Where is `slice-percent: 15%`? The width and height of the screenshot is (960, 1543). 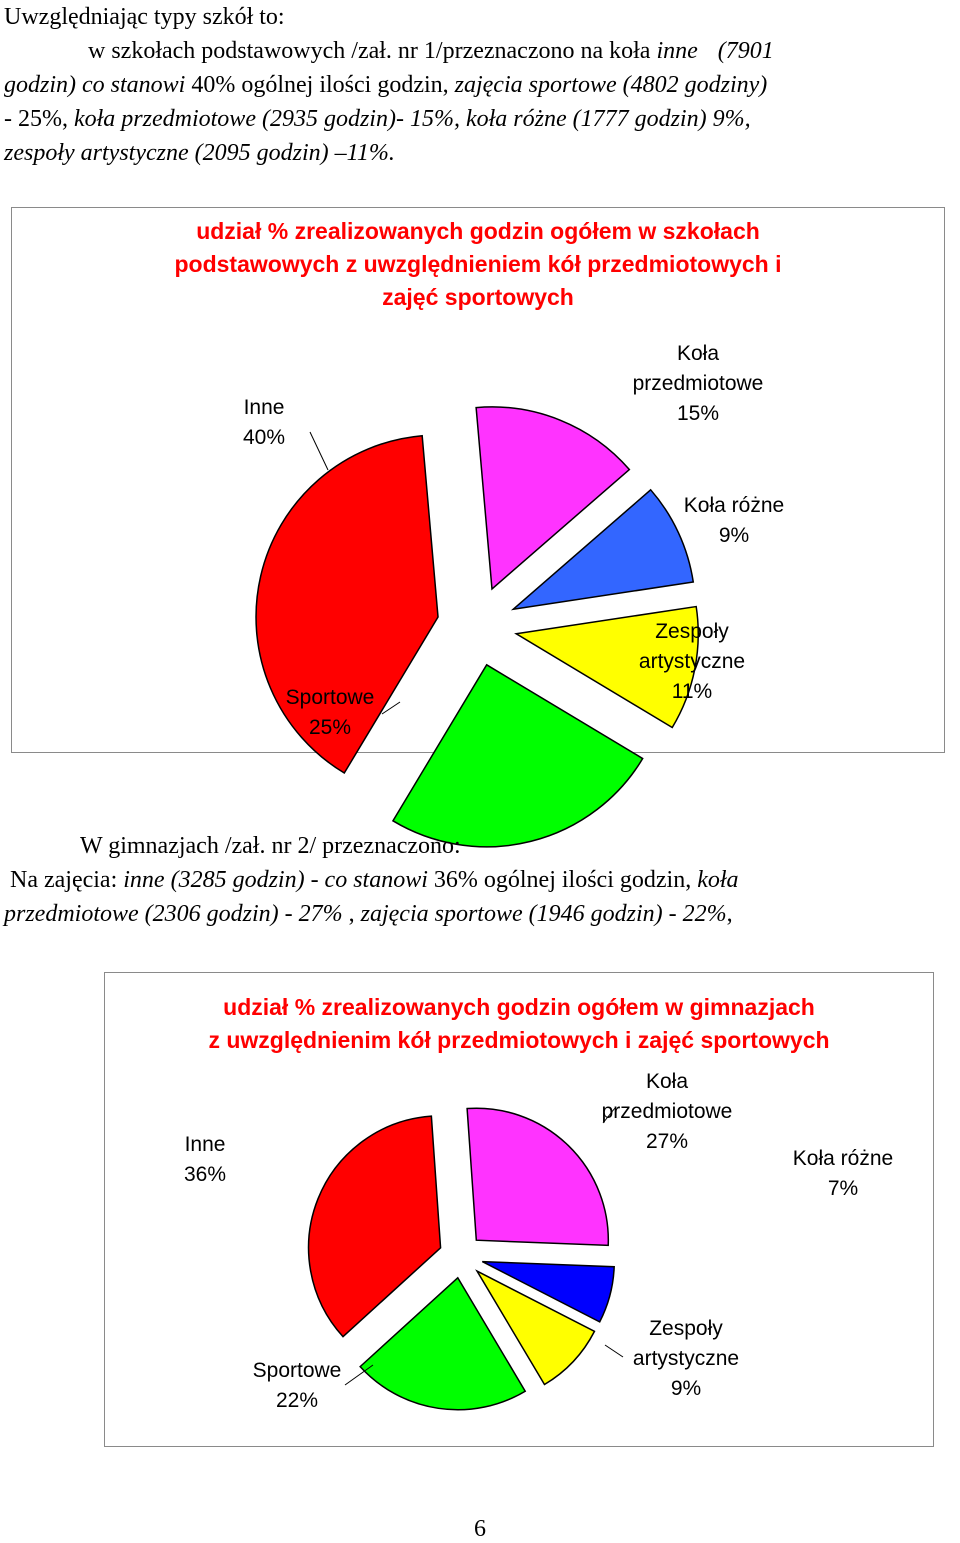 slice-percent: 15% is located at coordinates (698, 413).